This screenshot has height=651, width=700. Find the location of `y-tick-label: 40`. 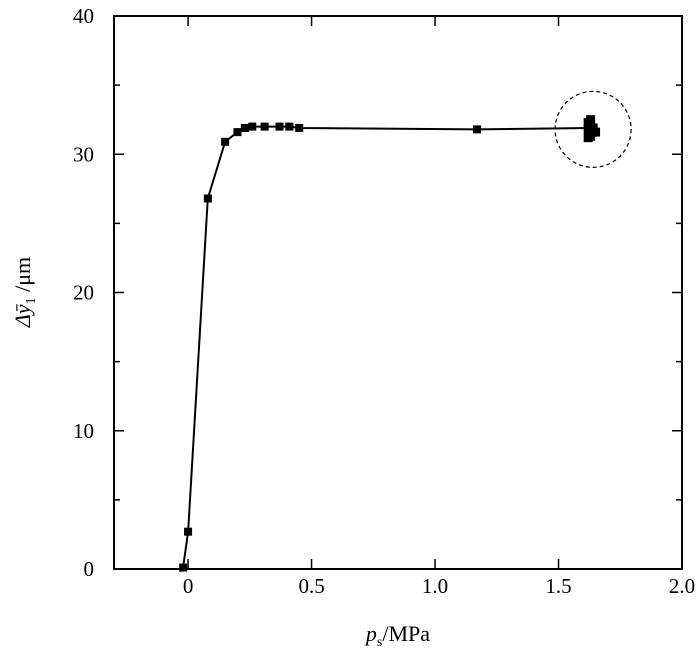

y-tick-label: 40 is located at coordinates (83, 16).